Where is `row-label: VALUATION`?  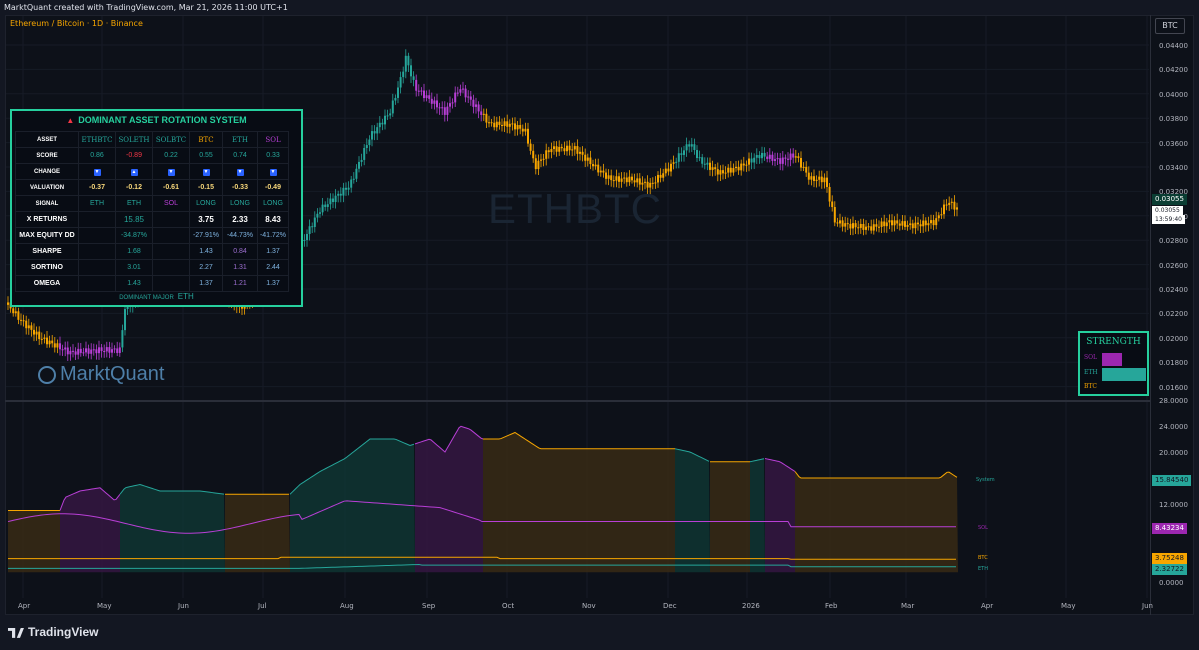
row-label: VALUATION is located at coordinates (47, 187).